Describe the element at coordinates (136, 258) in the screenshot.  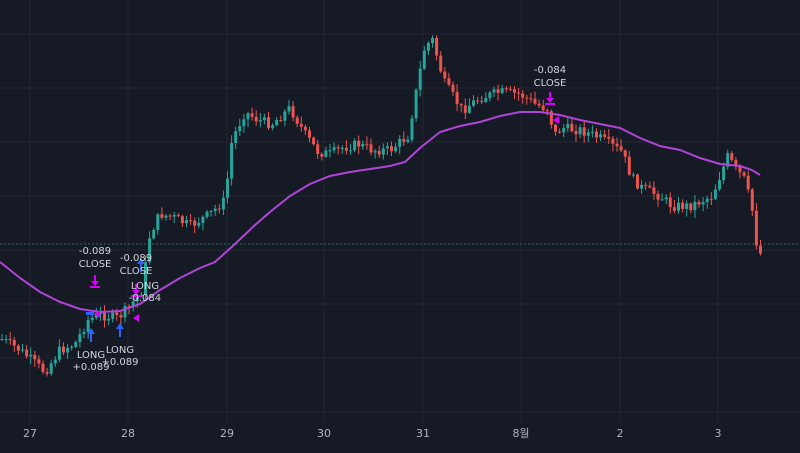
I see `annotation-value: -0.089` at that location.